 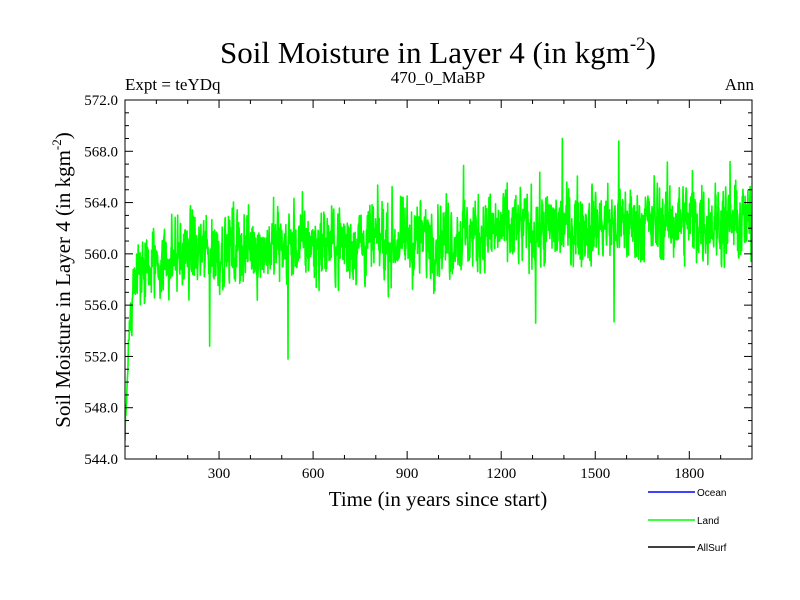 What do you see at coordinates (651, 52) in the screenshot?
I see `title-close: )` at bounding box center [651, 52].